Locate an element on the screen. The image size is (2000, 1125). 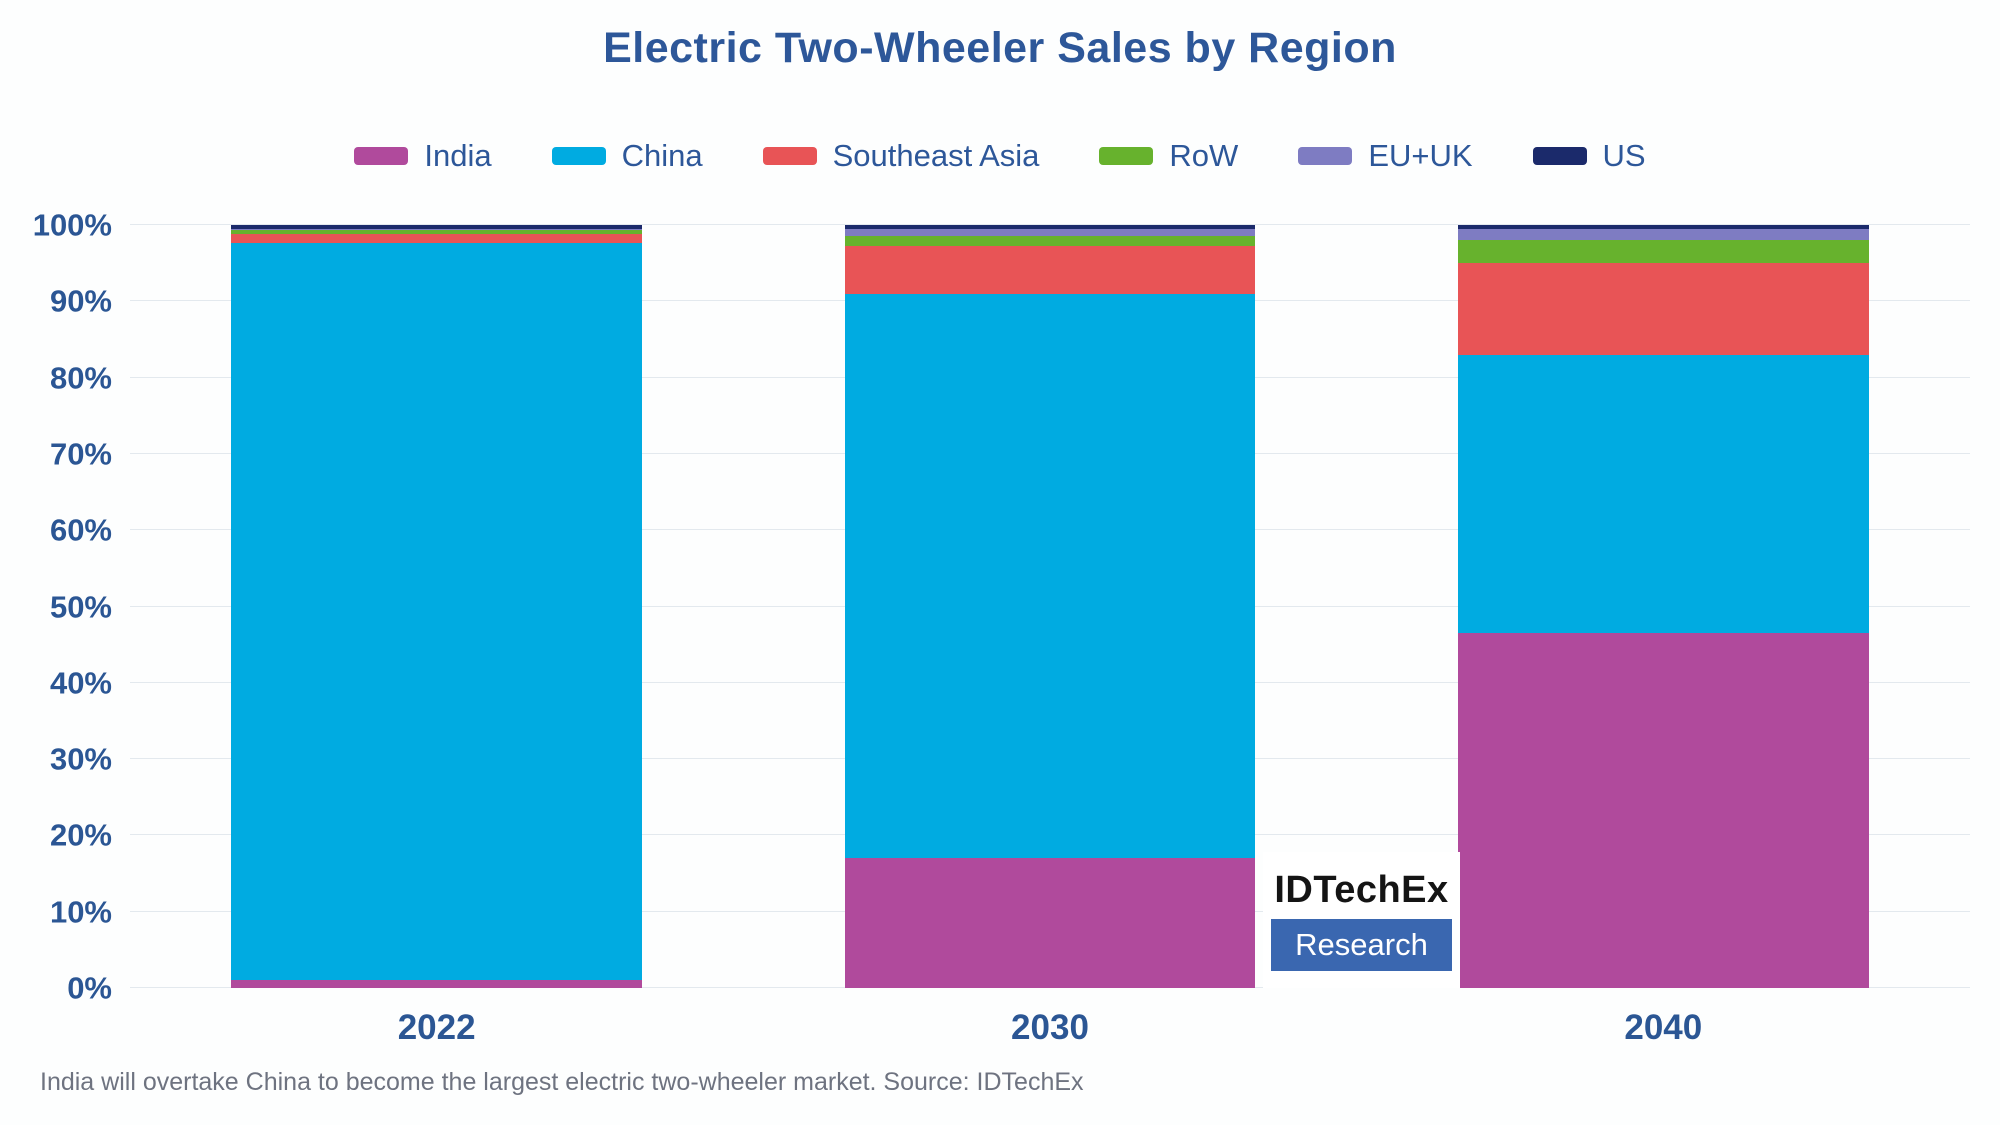
bar-segment-2030-china is located at coordinates (1050, 576).